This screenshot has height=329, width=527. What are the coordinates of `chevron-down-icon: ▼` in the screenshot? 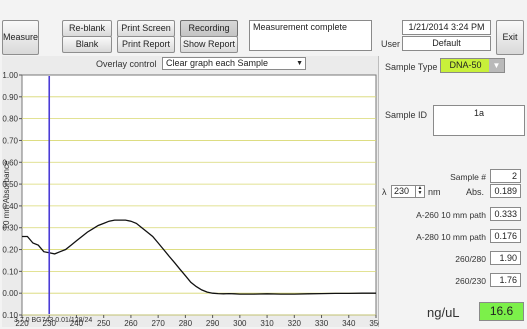 It's located at (496, 65).